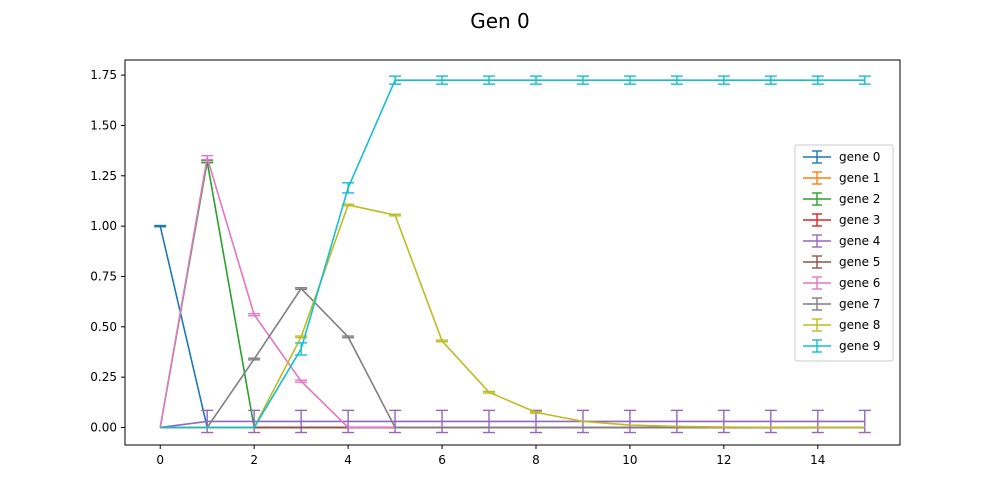 The height and width of the screenshot is (504, 1000). Describe the element at coordinates (859, 199) in the screenshot. I see `legend-label: gene 2` at that location.